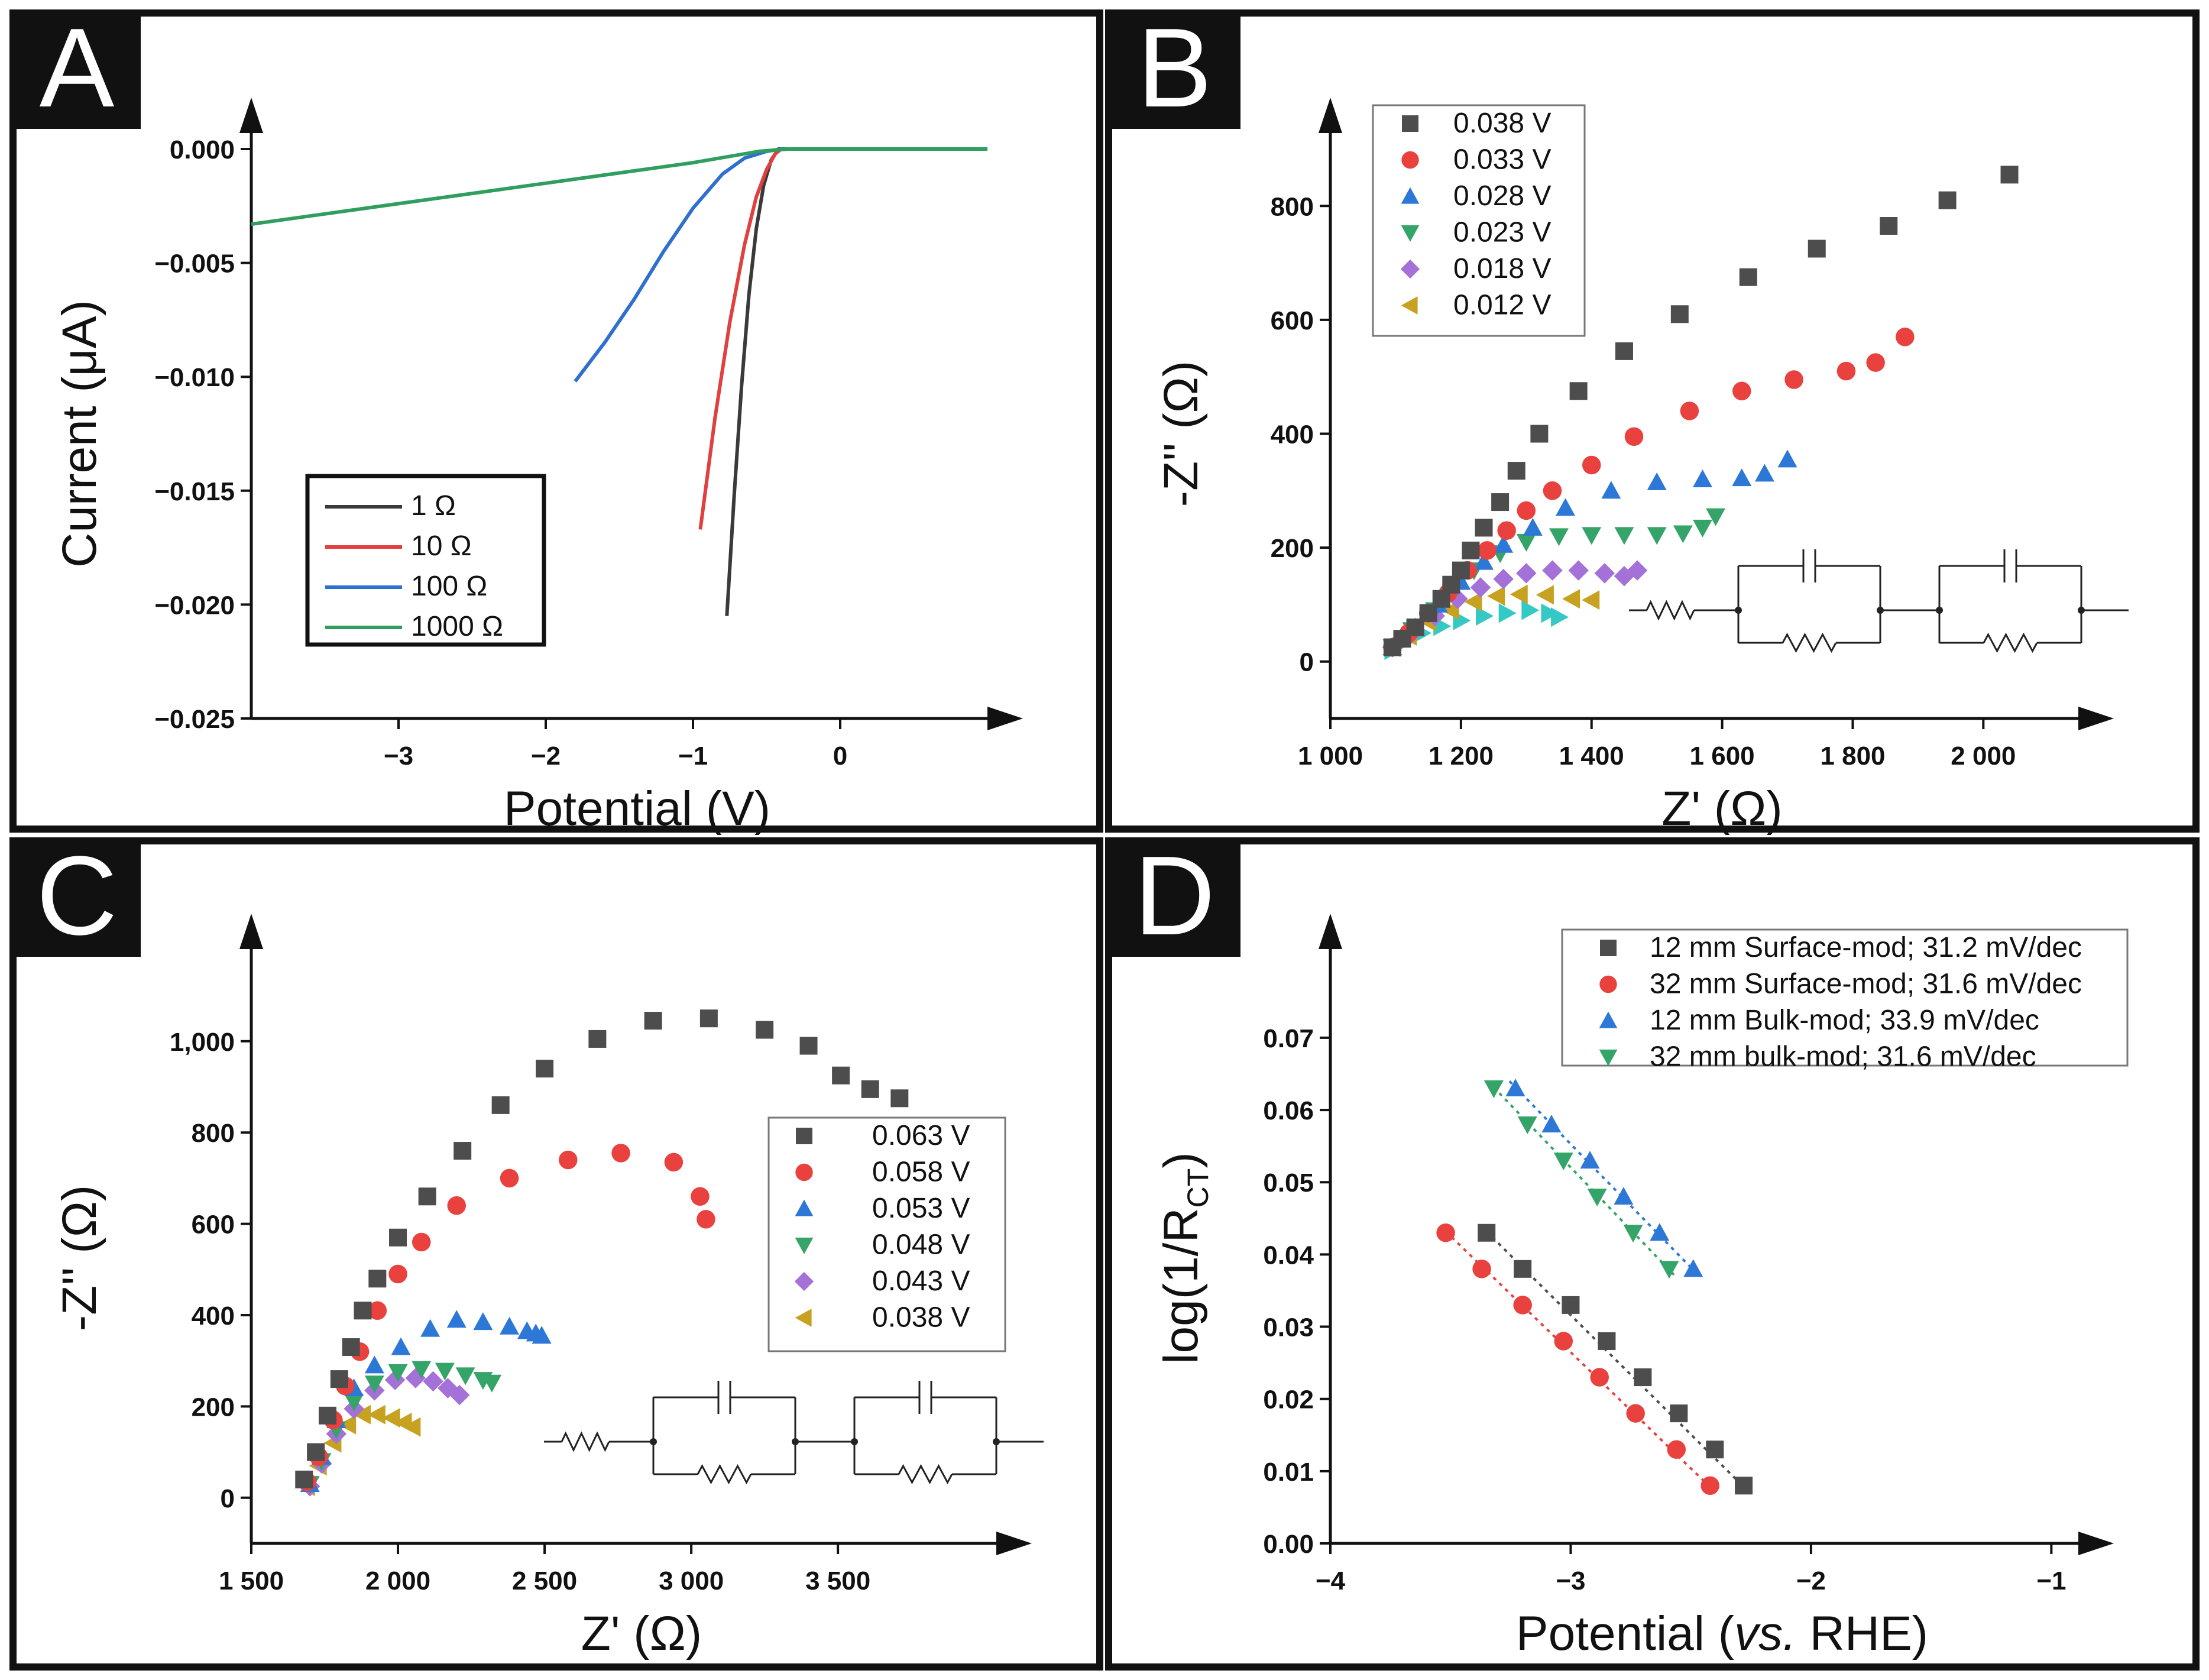  What do you see at coordinates (837, 1581) in the screenshot?
I see `x-tick-label: 3 500` at bounding box center [837, 1581].